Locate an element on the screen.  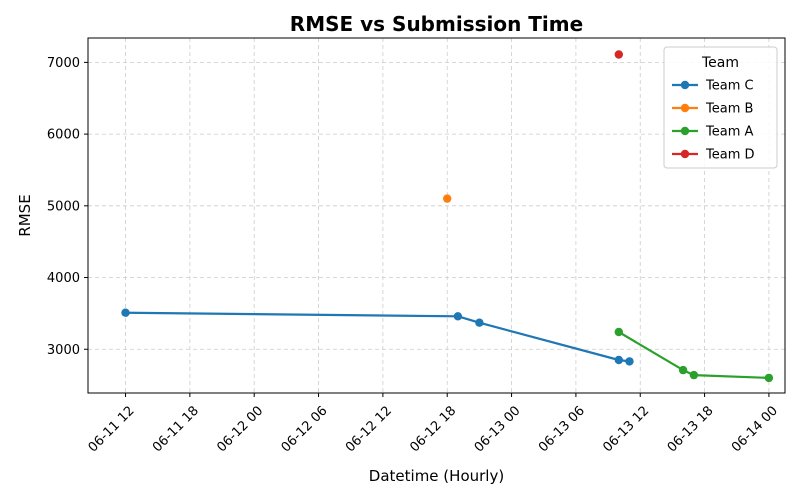
chart-title: RMSE vs Submission Time is located at coordinates (436, 24).